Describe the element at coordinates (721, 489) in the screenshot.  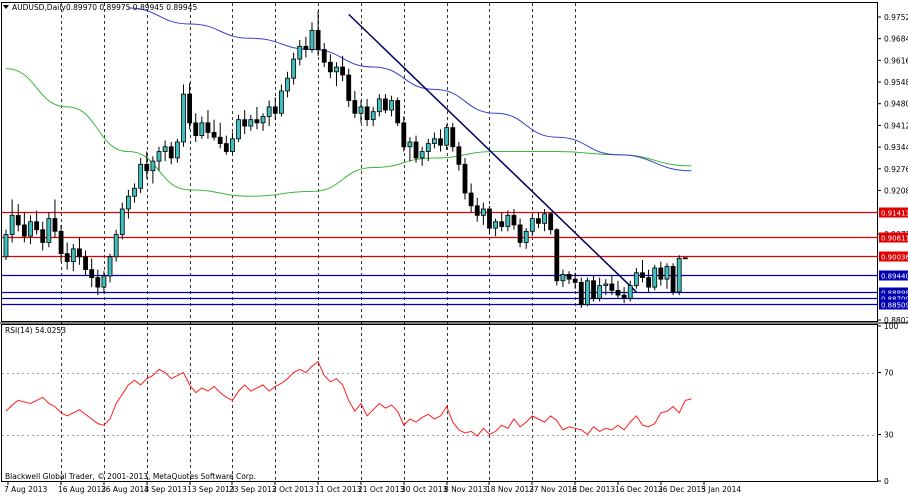
I see `time-tick-label: 5 Jan 2014` at that location.